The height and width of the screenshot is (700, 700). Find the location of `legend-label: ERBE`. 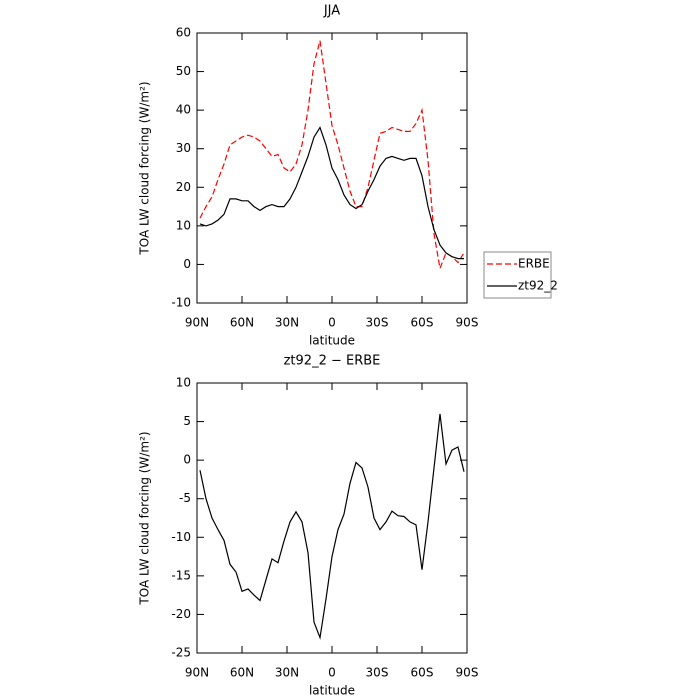

legend-label: ERBE is located at coordinates (534, 264).